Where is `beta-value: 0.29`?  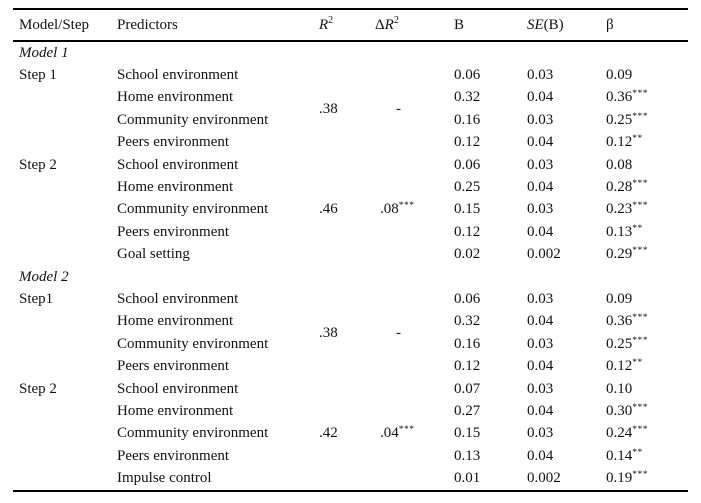
beta-value: 0.29 is located at coordinates (619, 254).